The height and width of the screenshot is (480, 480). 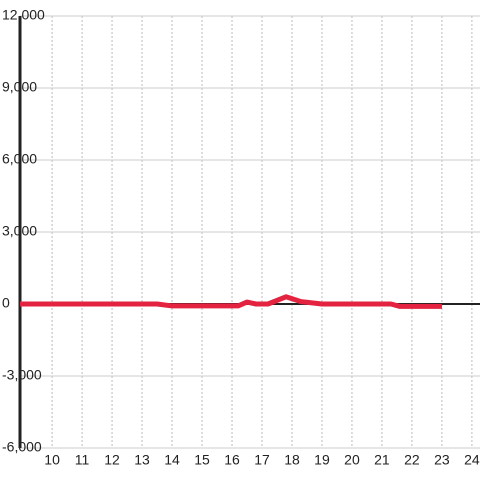 I want to click on x-tick-label: 13, so click(x=142, y=460).